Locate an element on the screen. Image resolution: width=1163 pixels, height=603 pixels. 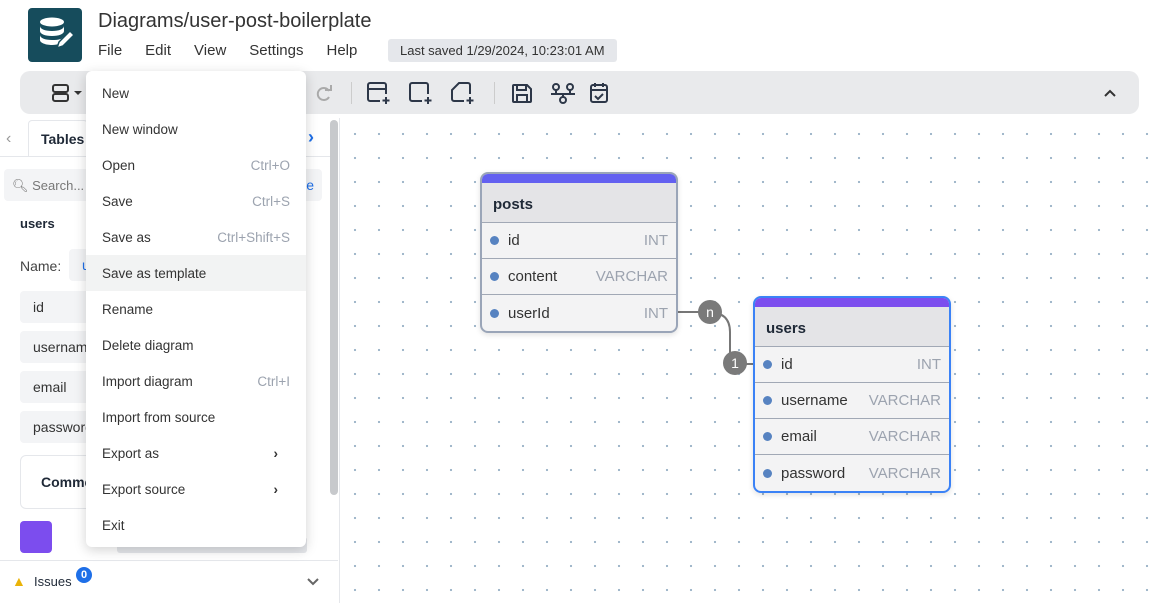
table-posts: posts id INT content VARCHAR userId INT is located at coordinates (579, 252).